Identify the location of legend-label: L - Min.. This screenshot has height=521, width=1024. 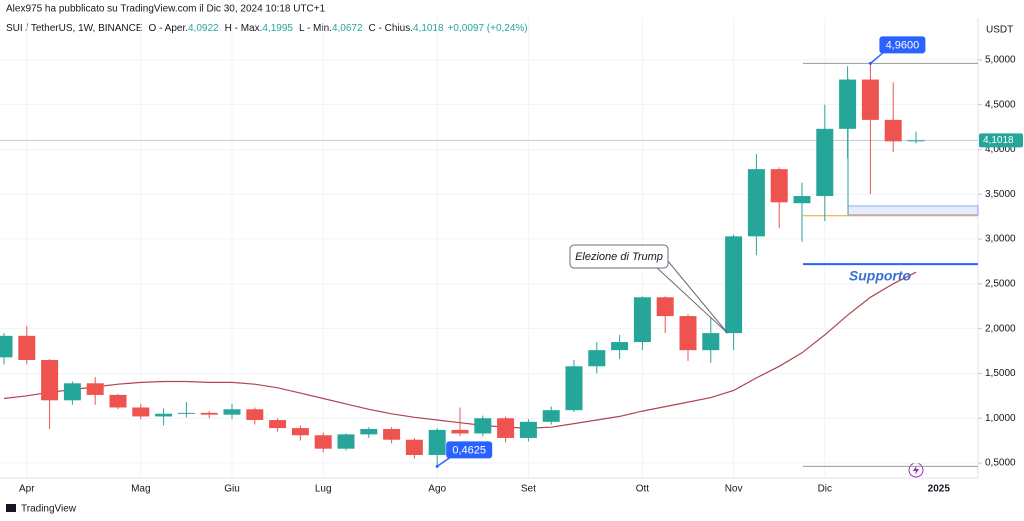
(315, 28).